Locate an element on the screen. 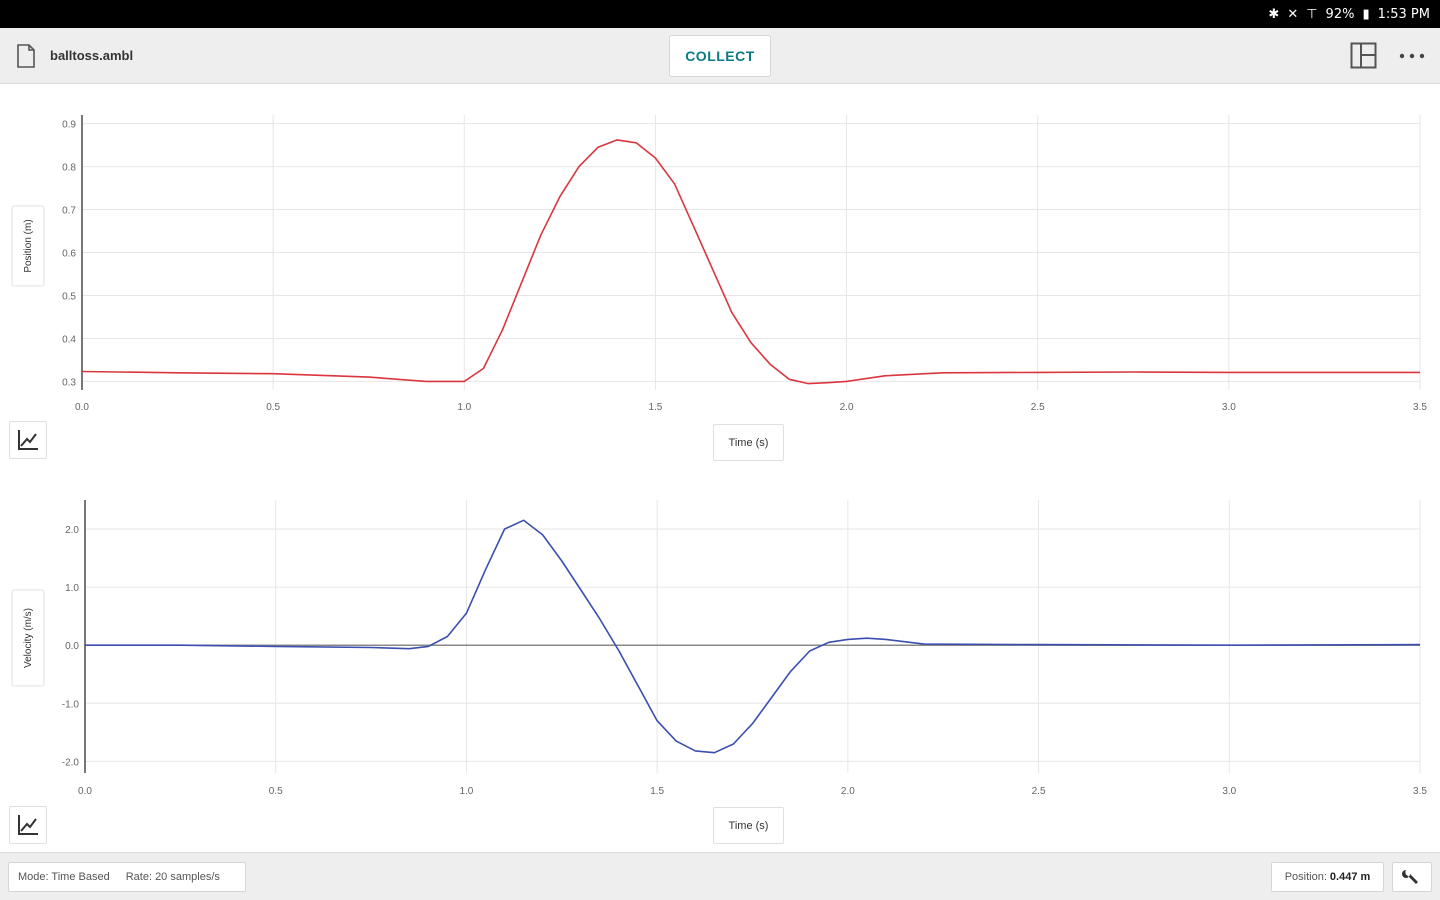  y-tick-label: 0.5 is located at coordinates (69, 296).